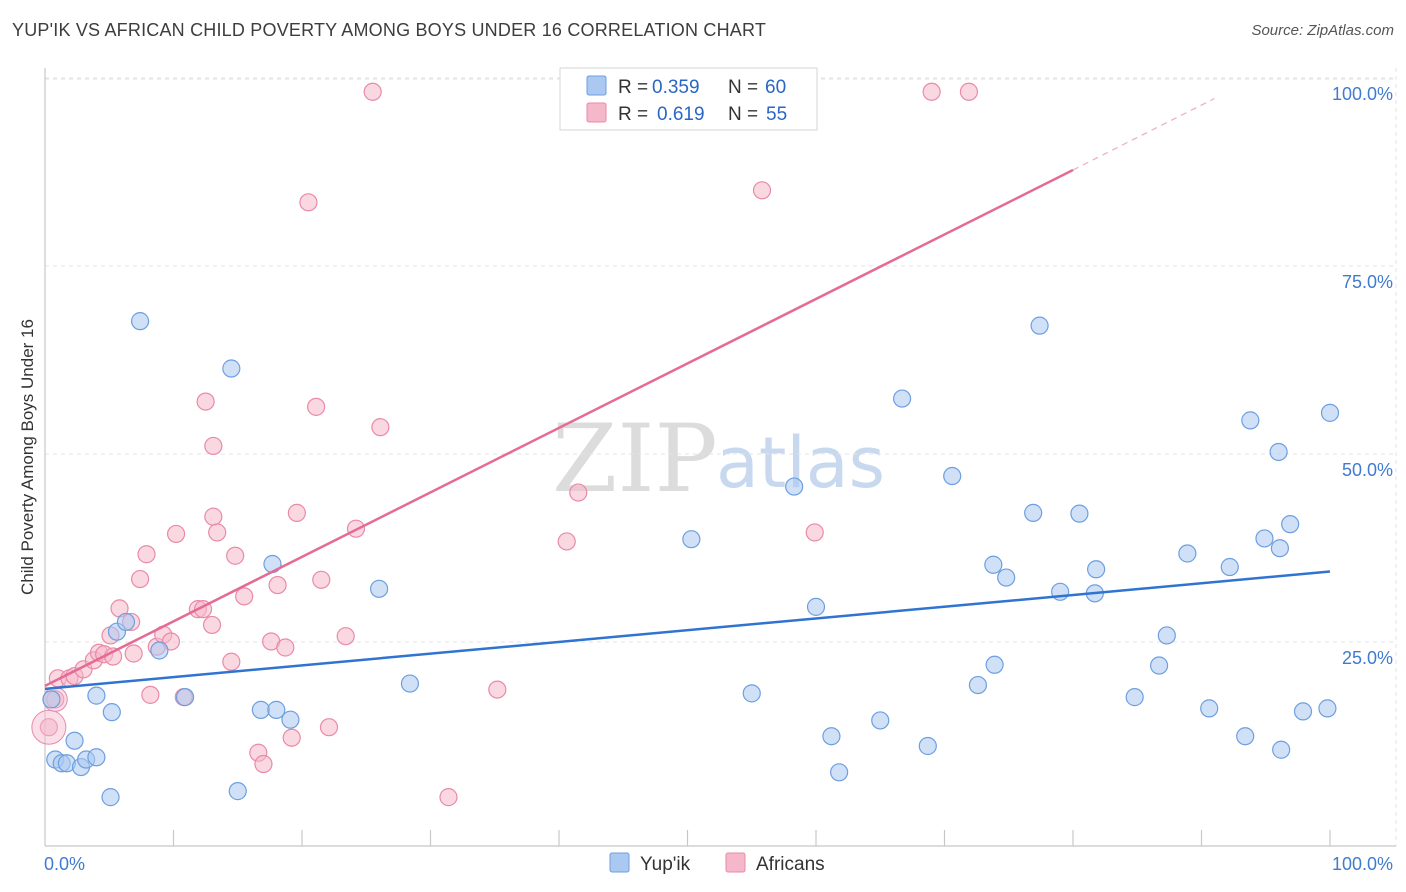 The width and height of the screenshot is (1406, 892). What do you see at coordinates (676, 87) in the screenshot?
I see `legend-r-value-yupik: 0.359` at bounding box center [676, 87].